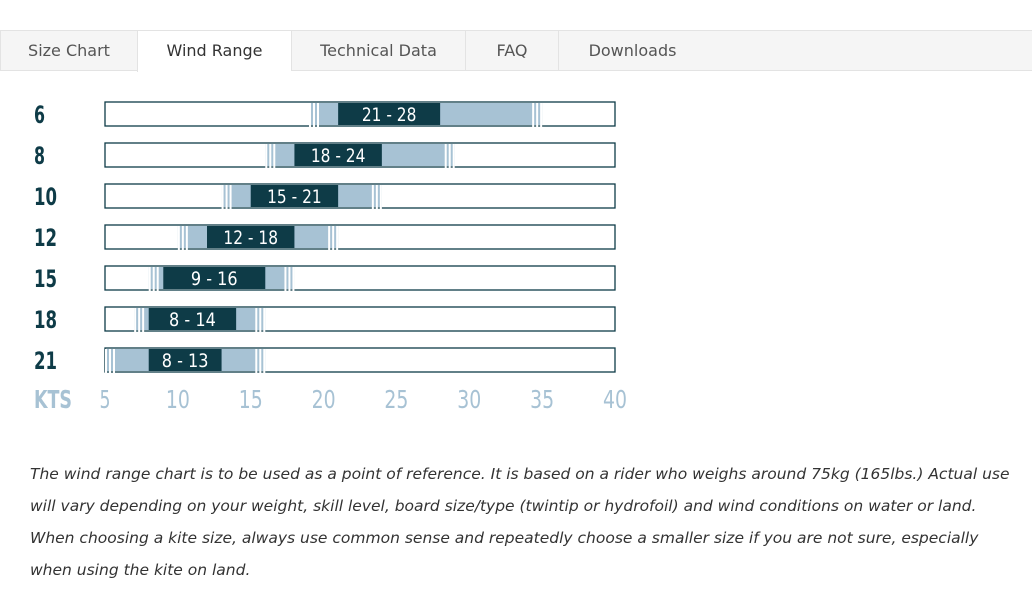  What do you see at coordinates (45, 279) in the screenshot?
I see `size-label: 15` at bounding box center [45, 279].